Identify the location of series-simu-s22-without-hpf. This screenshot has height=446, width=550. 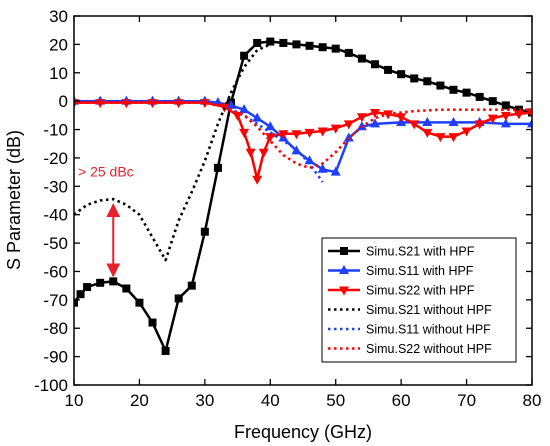
(303, 135).